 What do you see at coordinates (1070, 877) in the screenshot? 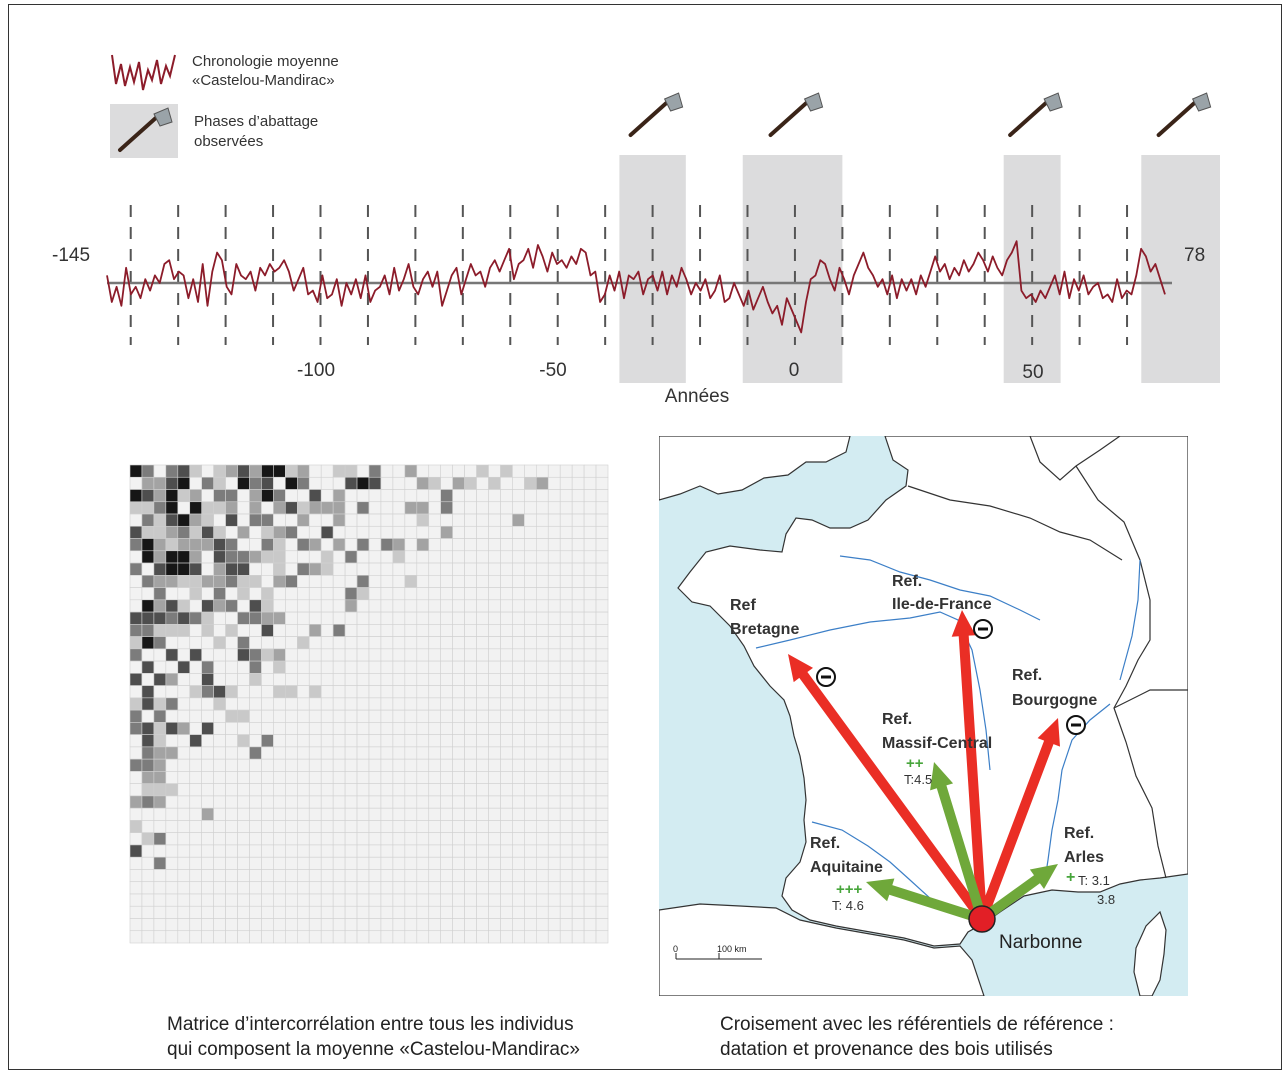
I see `ref-arles-score: +` at bounding box center [1070, 877].